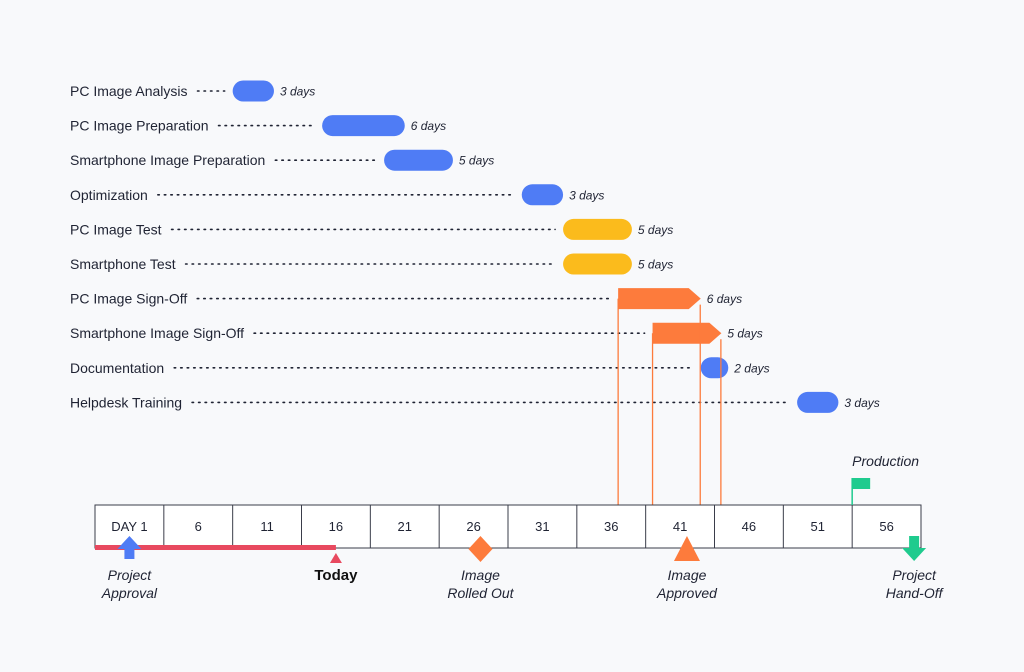  I want to click on tick-label: 11, so click(267, 526).